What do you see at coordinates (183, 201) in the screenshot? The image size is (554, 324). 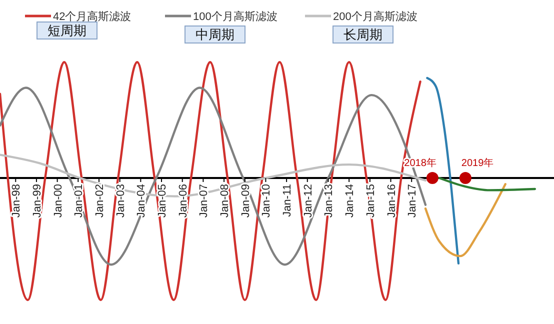 I see `x-tick-label: Jan-06` at bounding box center [183, 201].